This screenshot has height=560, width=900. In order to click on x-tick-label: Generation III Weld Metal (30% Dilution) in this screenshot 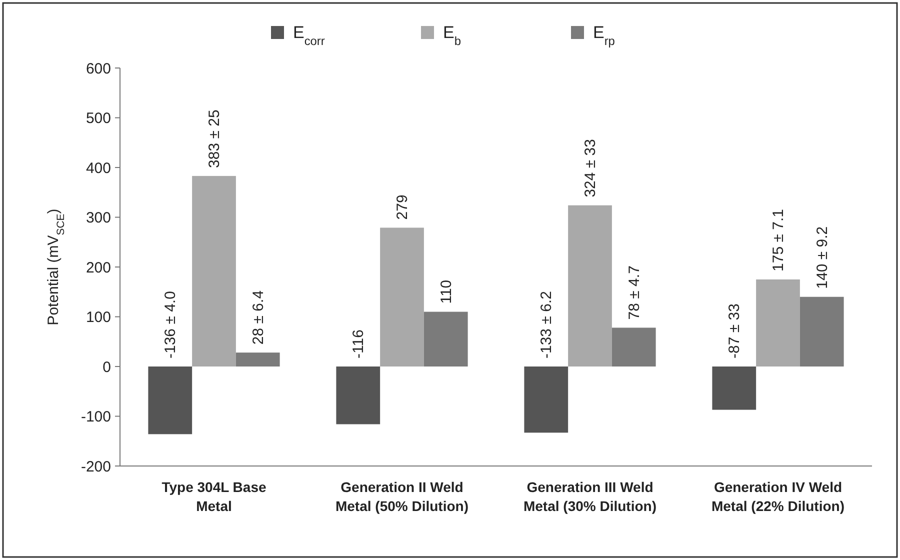, I will do `click(590, 496)`.